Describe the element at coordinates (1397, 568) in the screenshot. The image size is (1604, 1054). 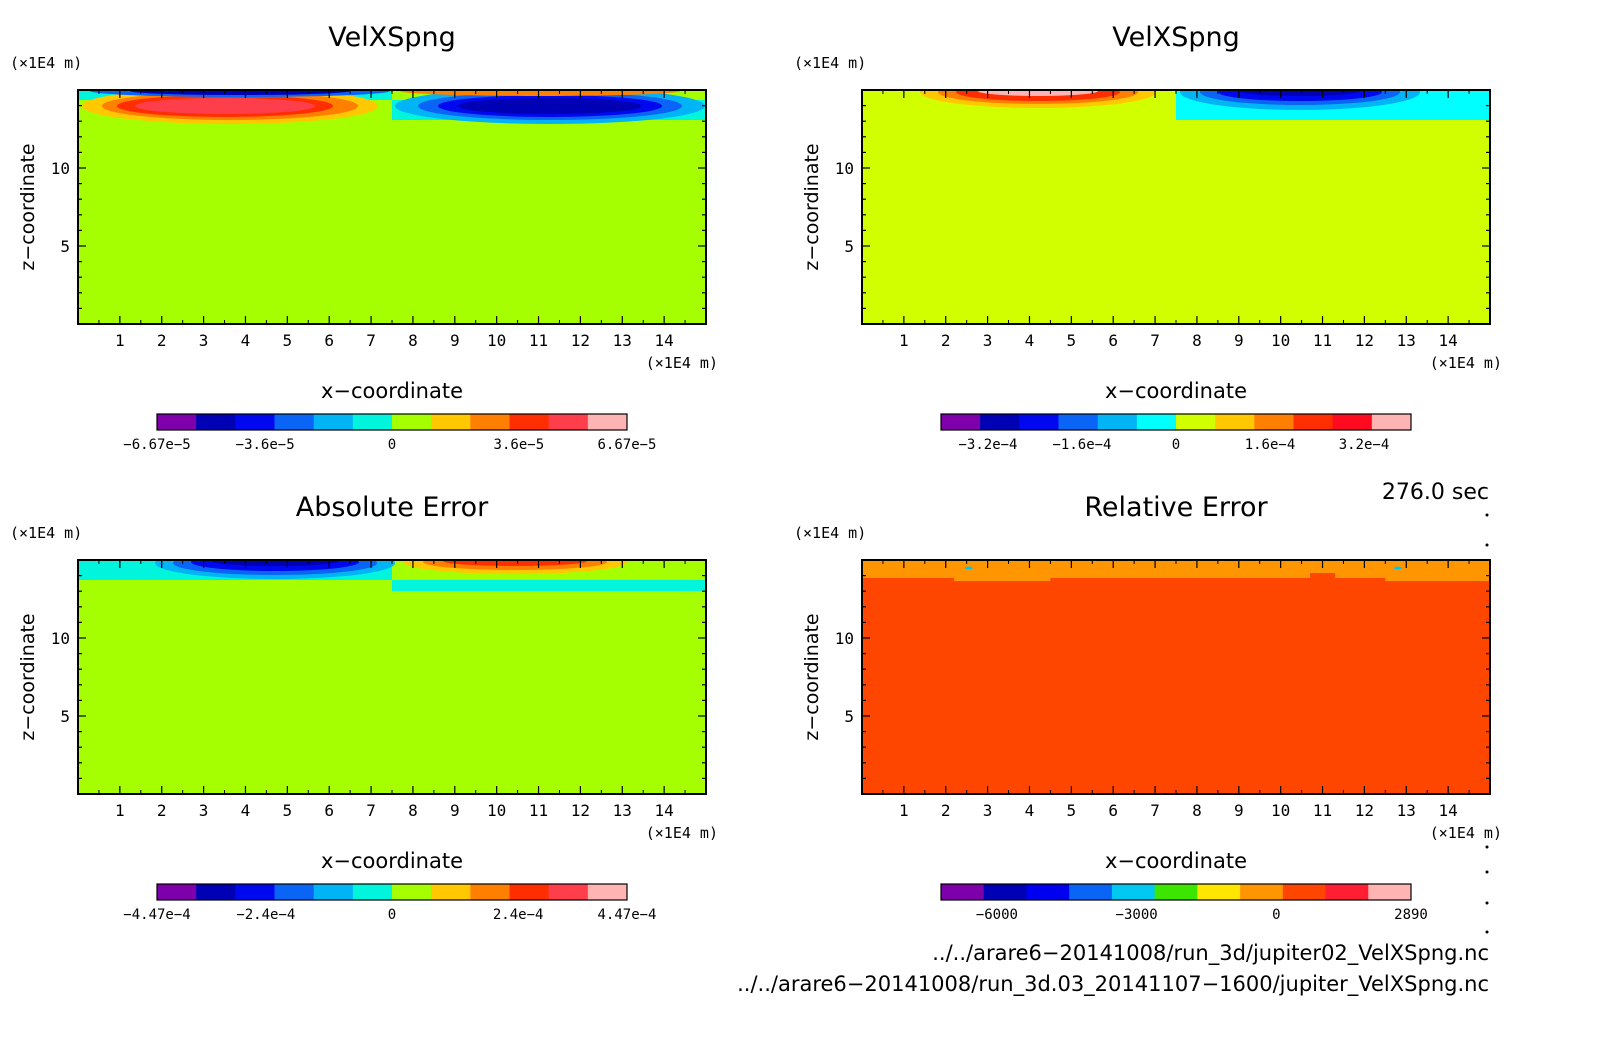
I see `field-spot` at that location.